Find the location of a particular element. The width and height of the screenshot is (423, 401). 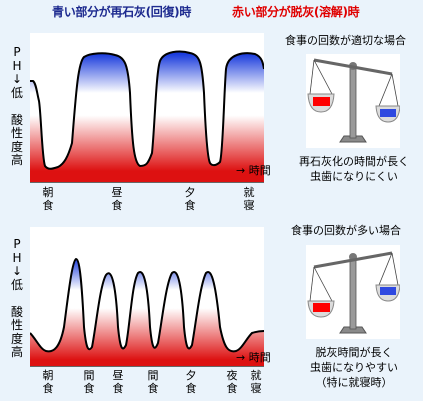

header-red-caption: 赤い部分が脱灰(溶解)時 is located at coordinates (296, 12).